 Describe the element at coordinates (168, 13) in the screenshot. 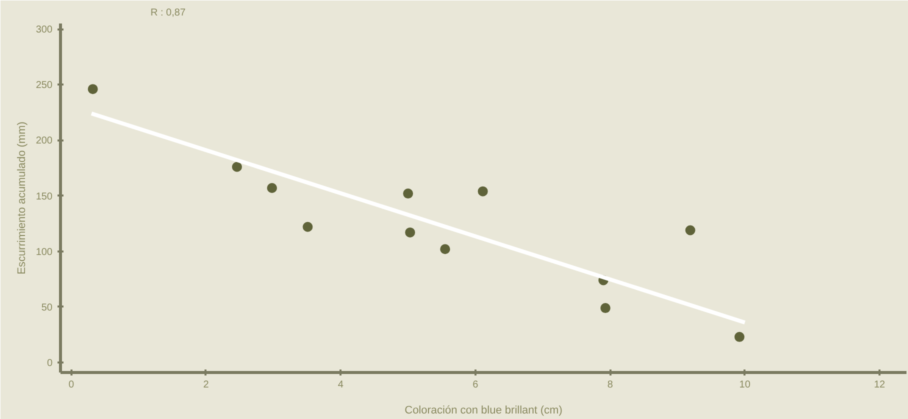

I see `text: R : 0,87` at that location.